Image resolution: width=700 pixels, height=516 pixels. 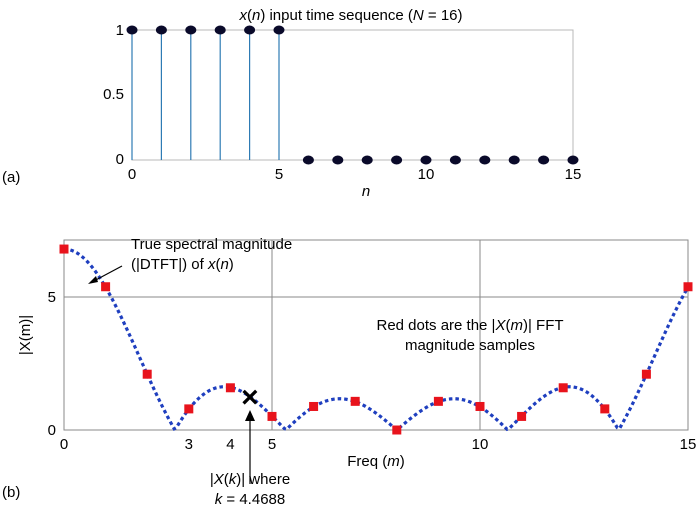 What do you see at coordinates (469, 325) in the screenshot?
I see `fft-annotation-line1: Red dots are the |X(m)| FFT` at bounding box center [469, 325].